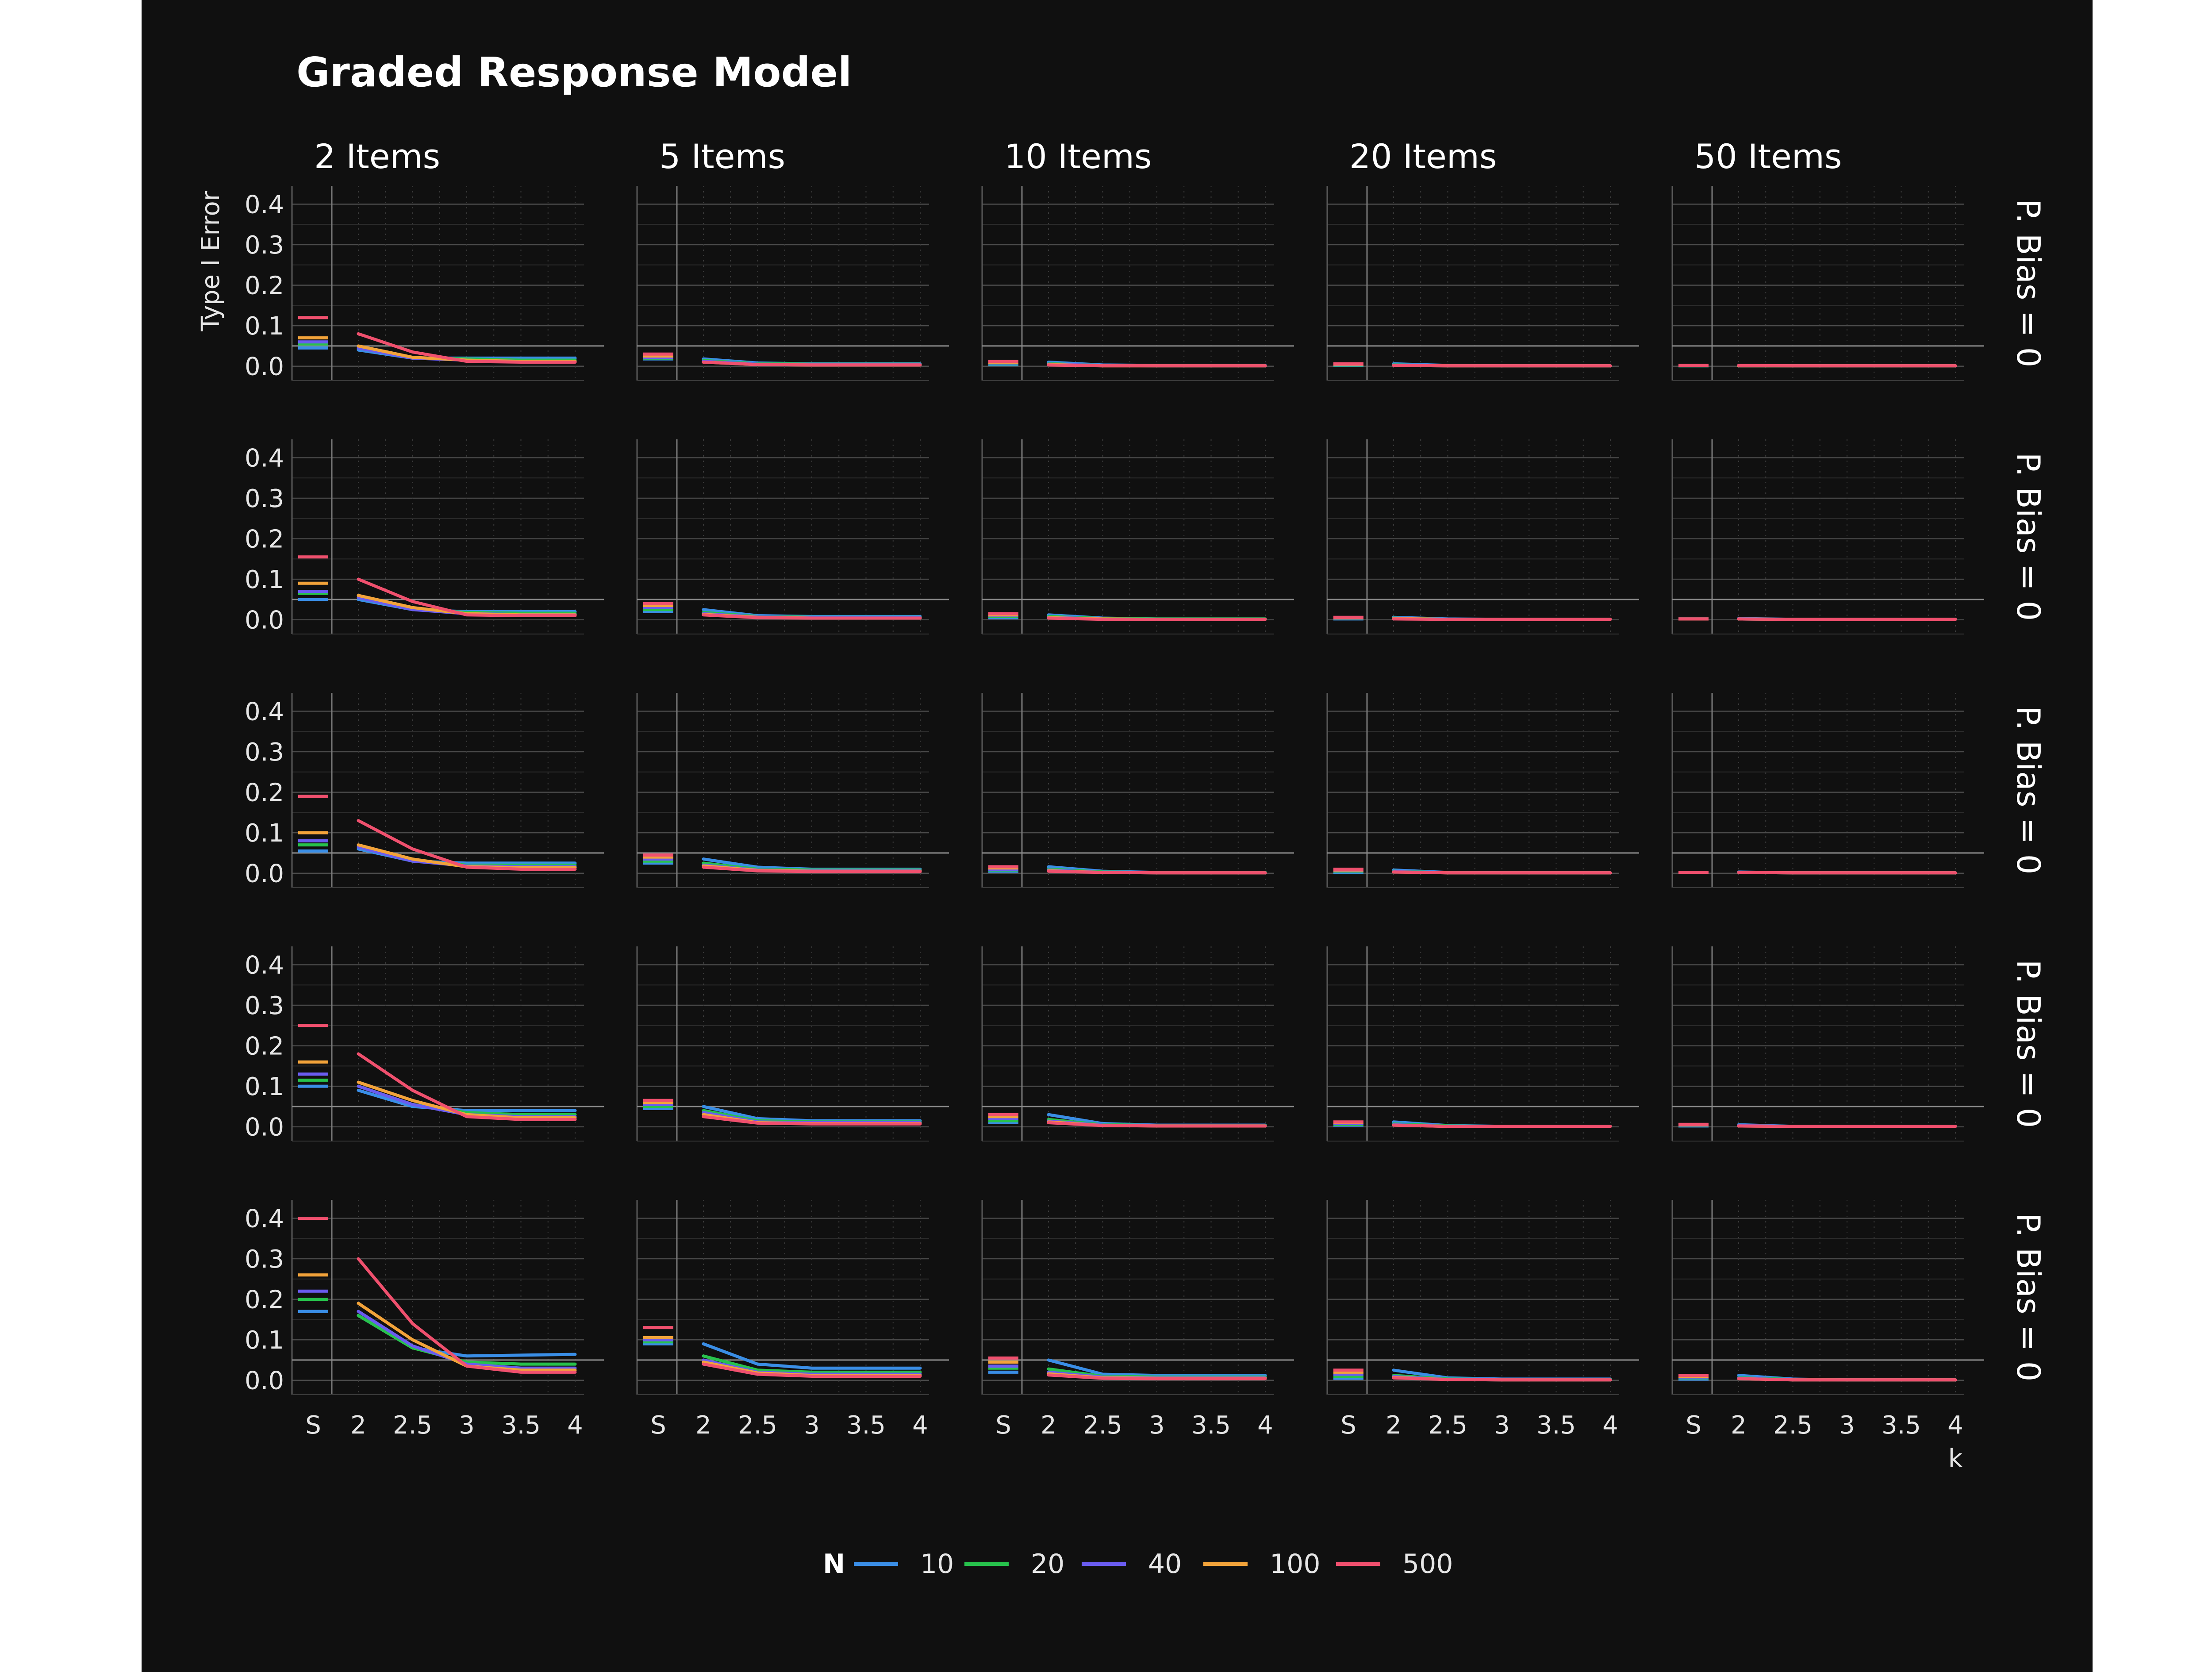  Describe the element at coordinates (1165, 1564) in the screenshot. I see `legend-label-40: 40` at that location.